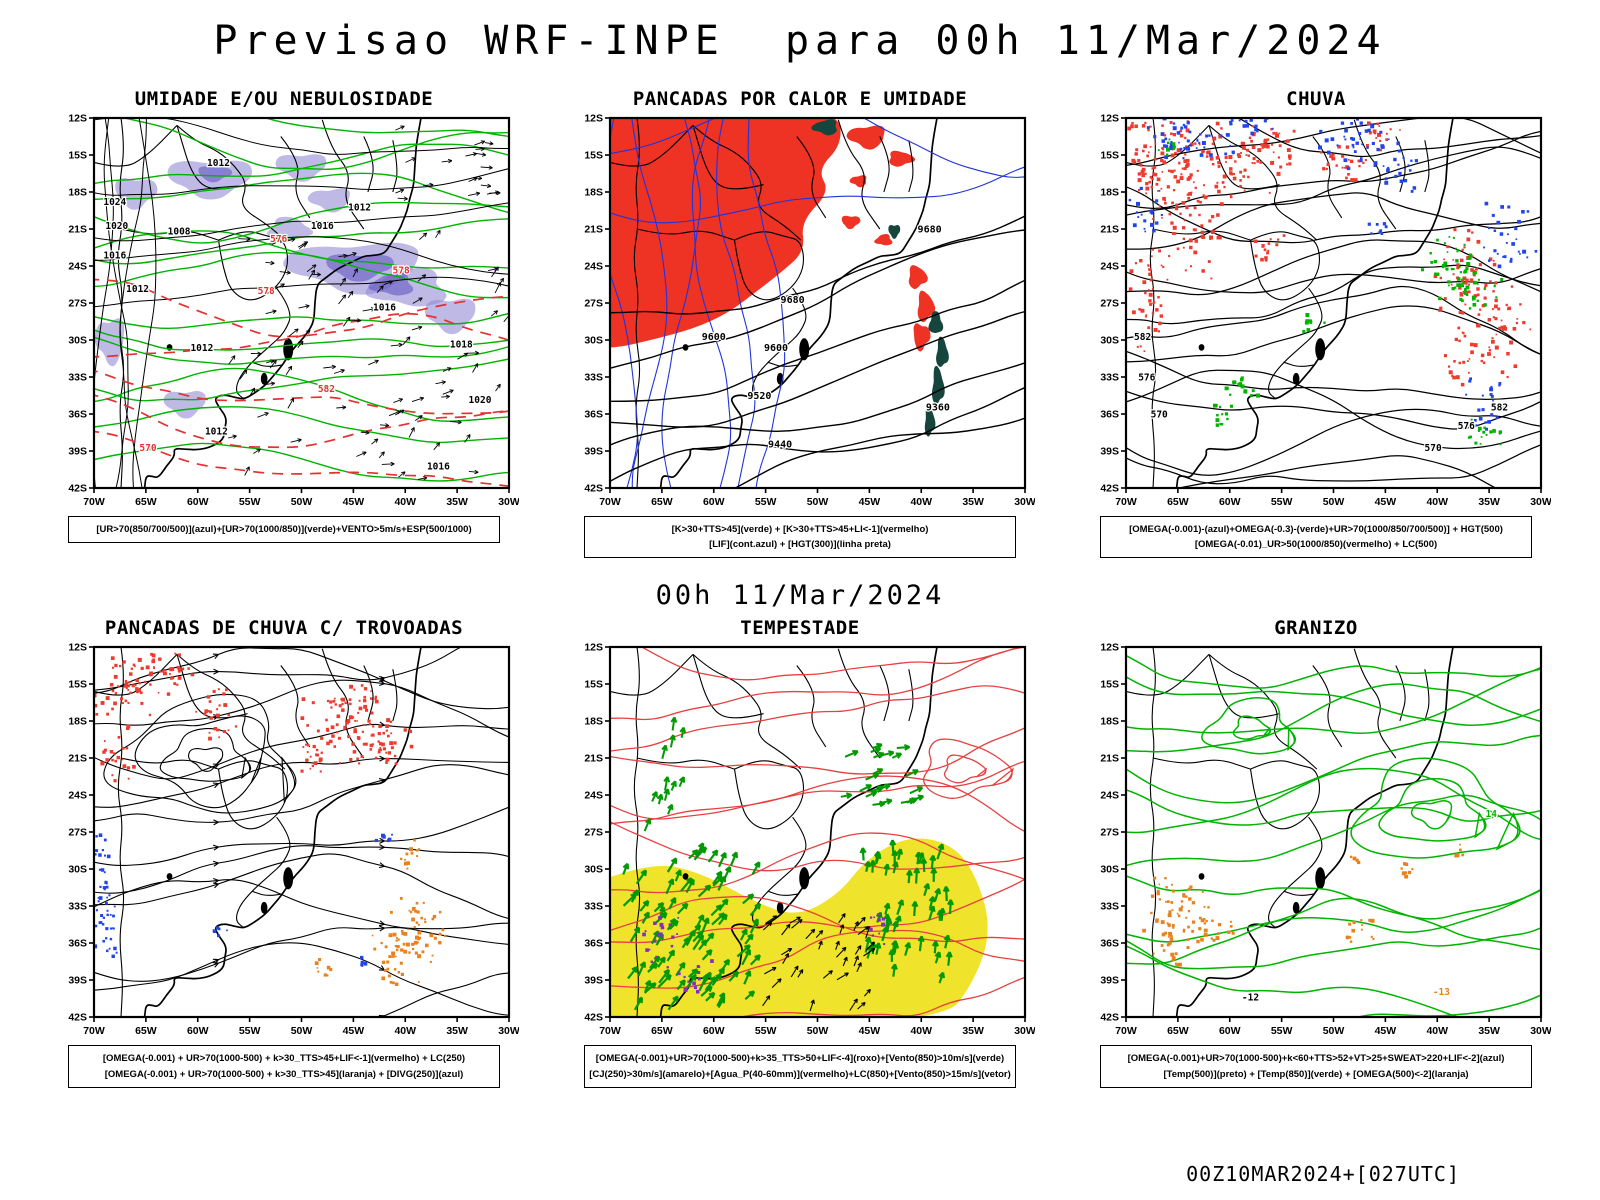 This screenshot has height=1200, width=1600. Describe the element at coordinates (114, 202) in the screenshot. I see `svg-text: 1024` at that location.